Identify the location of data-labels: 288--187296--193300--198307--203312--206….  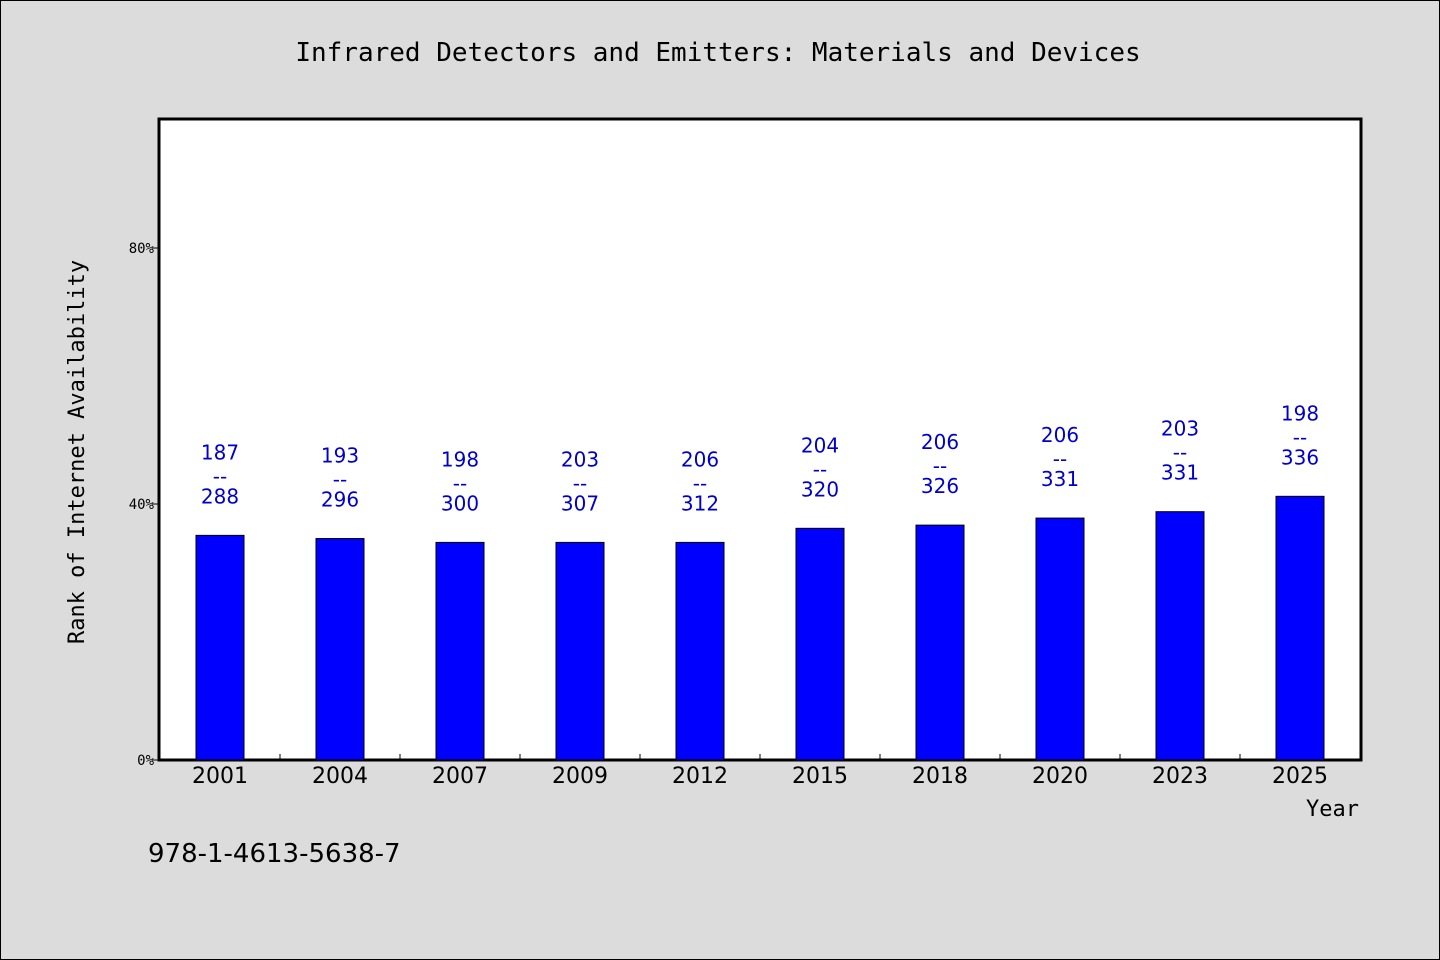
(760, 458).